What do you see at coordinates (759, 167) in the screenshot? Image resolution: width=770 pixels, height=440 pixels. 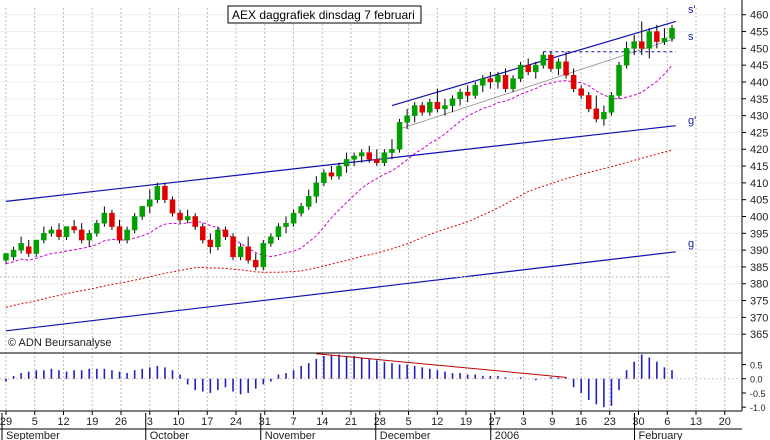 I see `price-tick-label: 415` at bounding box center [759, 167].